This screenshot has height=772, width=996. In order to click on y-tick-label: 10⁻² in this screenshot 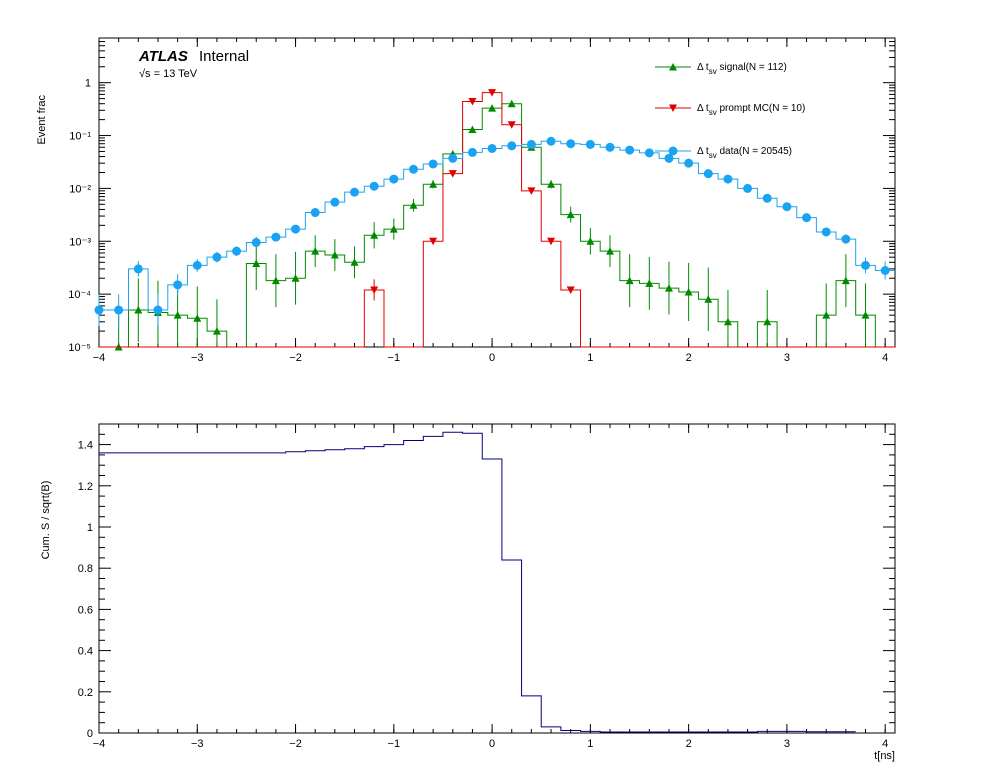, I will do `click(80, 189)`.